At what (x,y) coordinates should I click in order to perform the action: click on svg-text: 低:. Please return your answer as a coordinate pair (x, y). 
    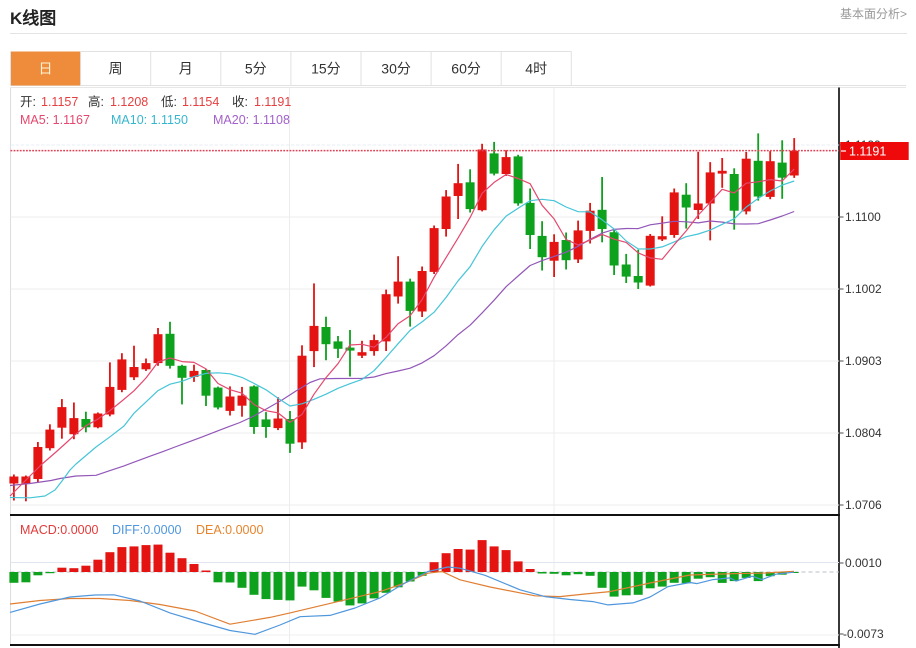
    Looking at the image, I should click on (169, 102).